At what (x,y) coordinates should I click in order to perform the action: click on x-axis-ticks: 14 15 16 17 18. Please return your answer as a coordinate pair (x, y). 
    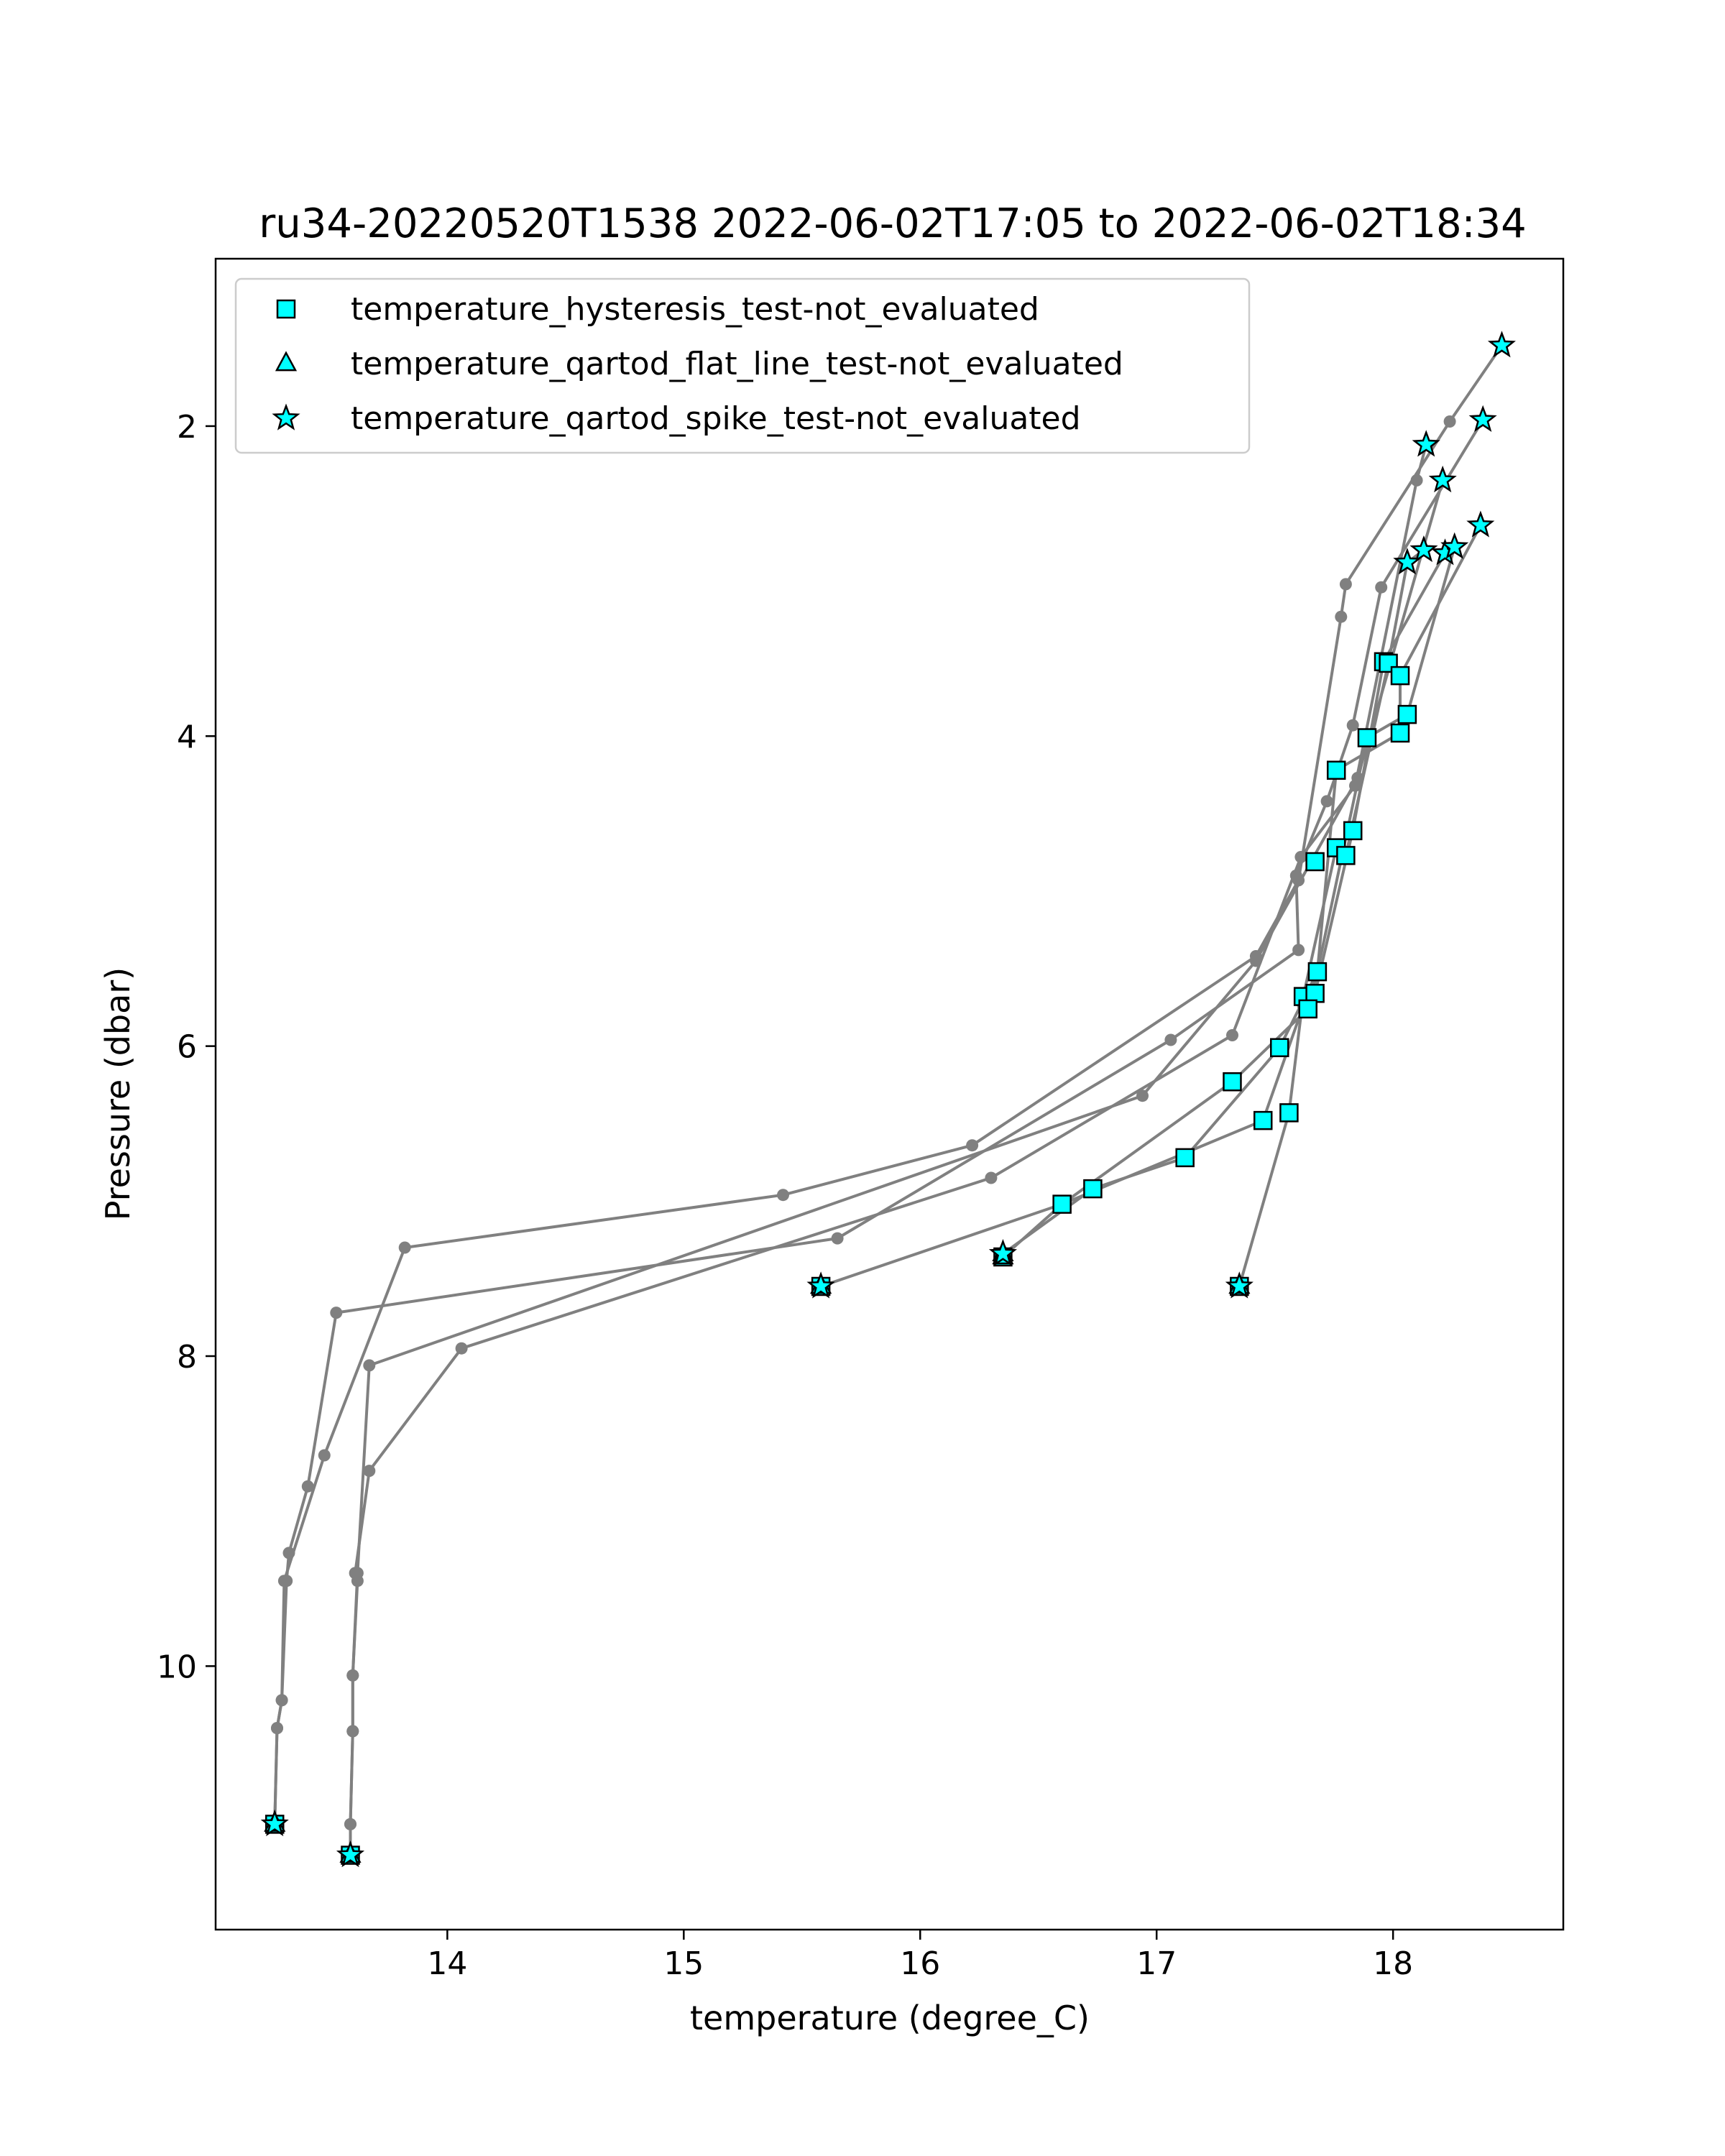
    Looking at the image, I should click on (920, 1956).